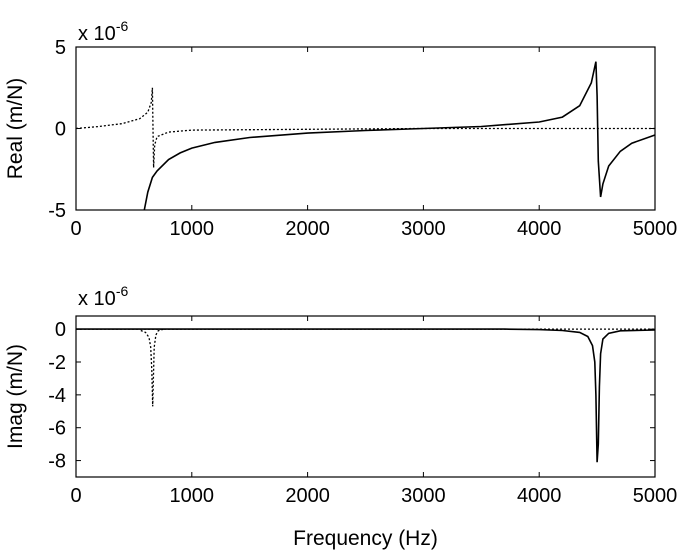 Image resolution: width=685 pixels, height=554 pixels. I want to click on chart-imag-xtick-label: 3000, so click(423, 496).